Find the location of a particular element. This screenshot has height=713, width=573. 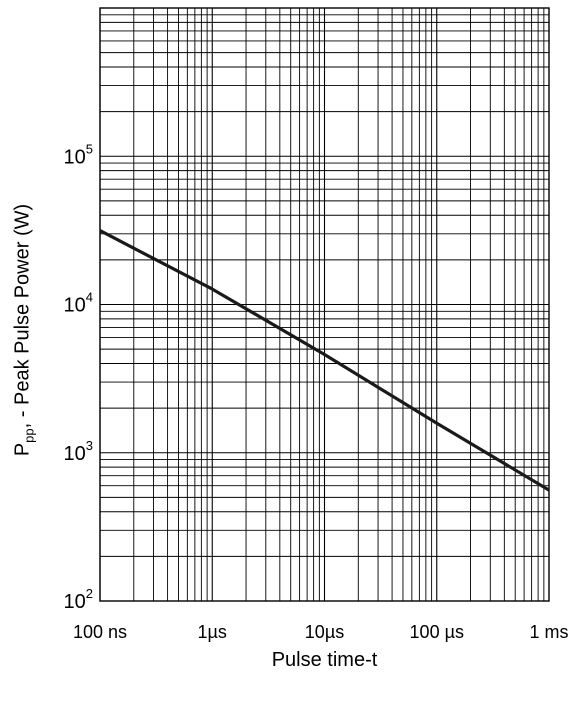

y-axis-label-sub: pp is located at coordinates (29, 435).